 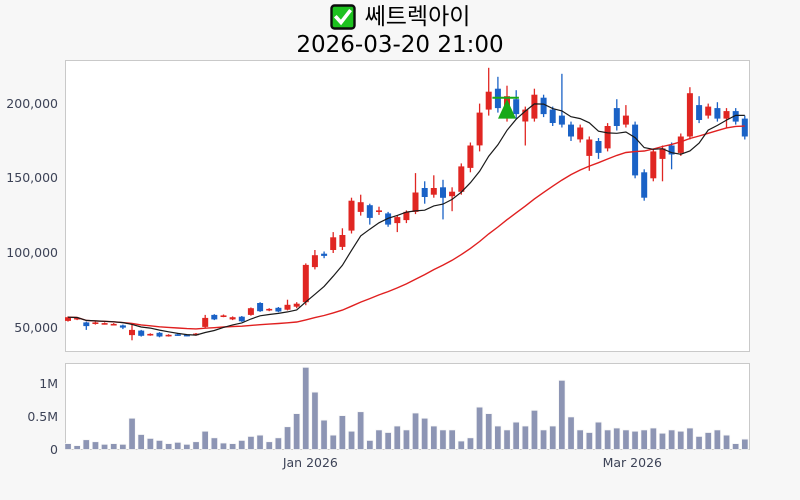 I want to click on price-tick-label: 50,000, so click(x=36, y=327).